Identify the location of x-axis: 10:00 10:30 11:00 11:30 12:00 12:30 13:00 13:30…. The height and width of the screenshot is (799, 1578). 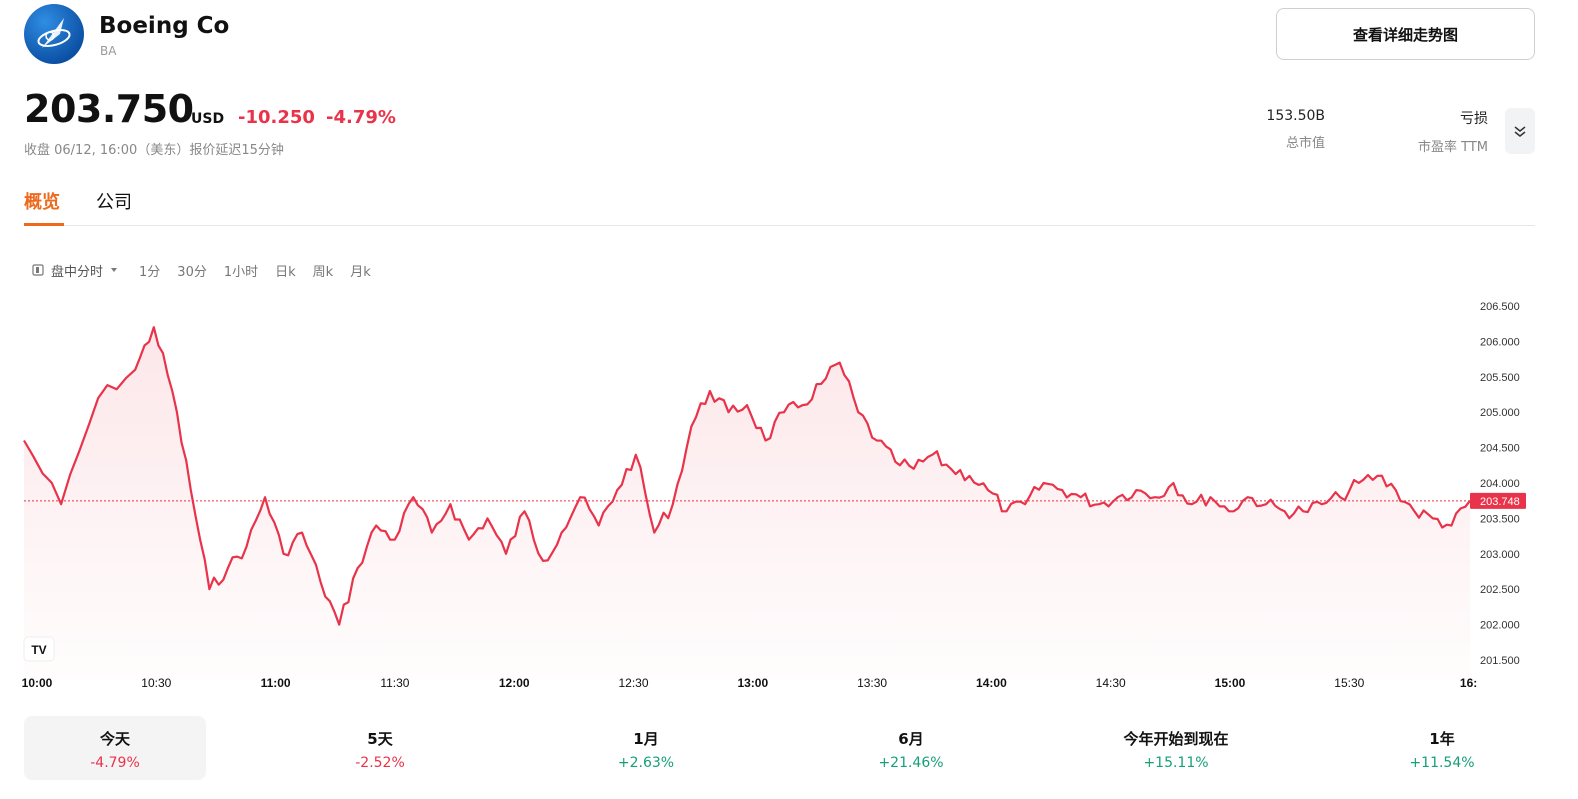
(750, 683).